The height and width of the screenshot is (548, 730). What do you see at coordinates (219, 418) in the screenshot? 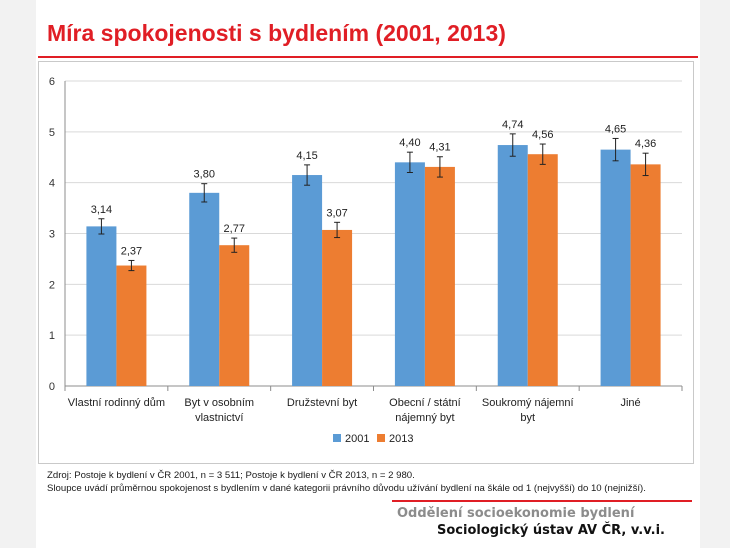
I see `category-label: vlastnictví` at bounding box center [219, 418].